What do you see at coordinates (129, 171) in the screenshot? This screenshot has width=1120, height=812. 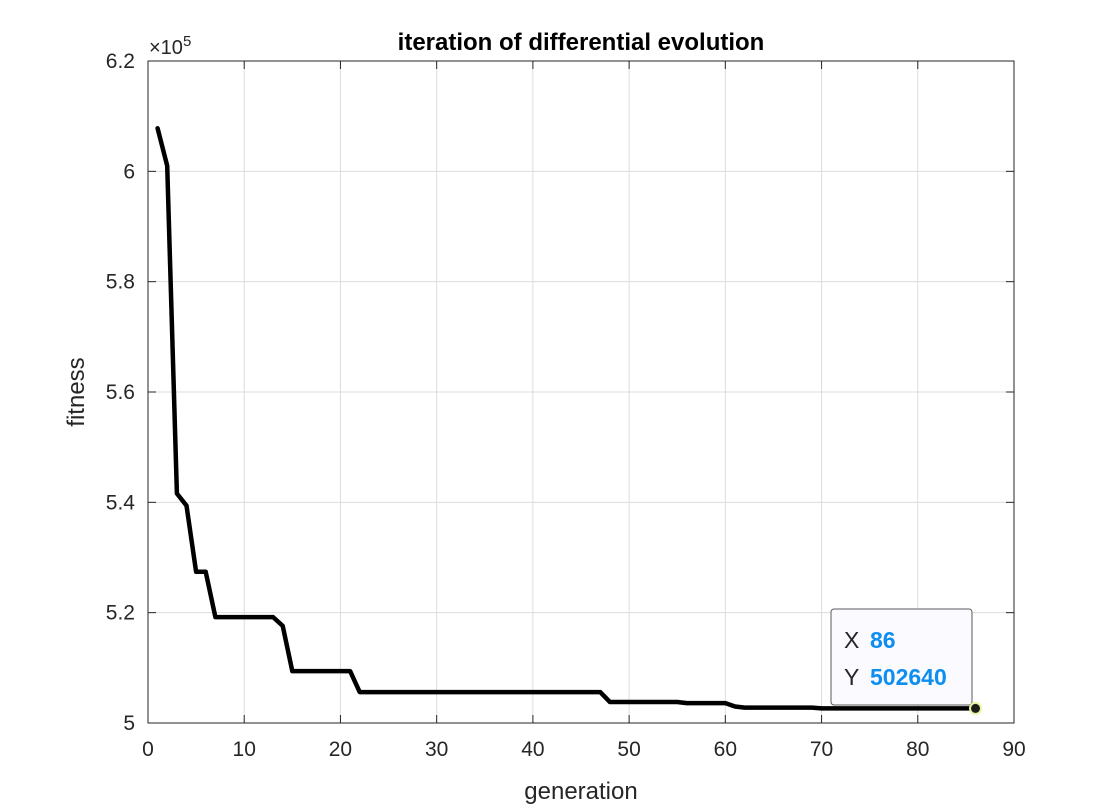 I see `y-tick-label: 6` at bounding box center [129, 171].